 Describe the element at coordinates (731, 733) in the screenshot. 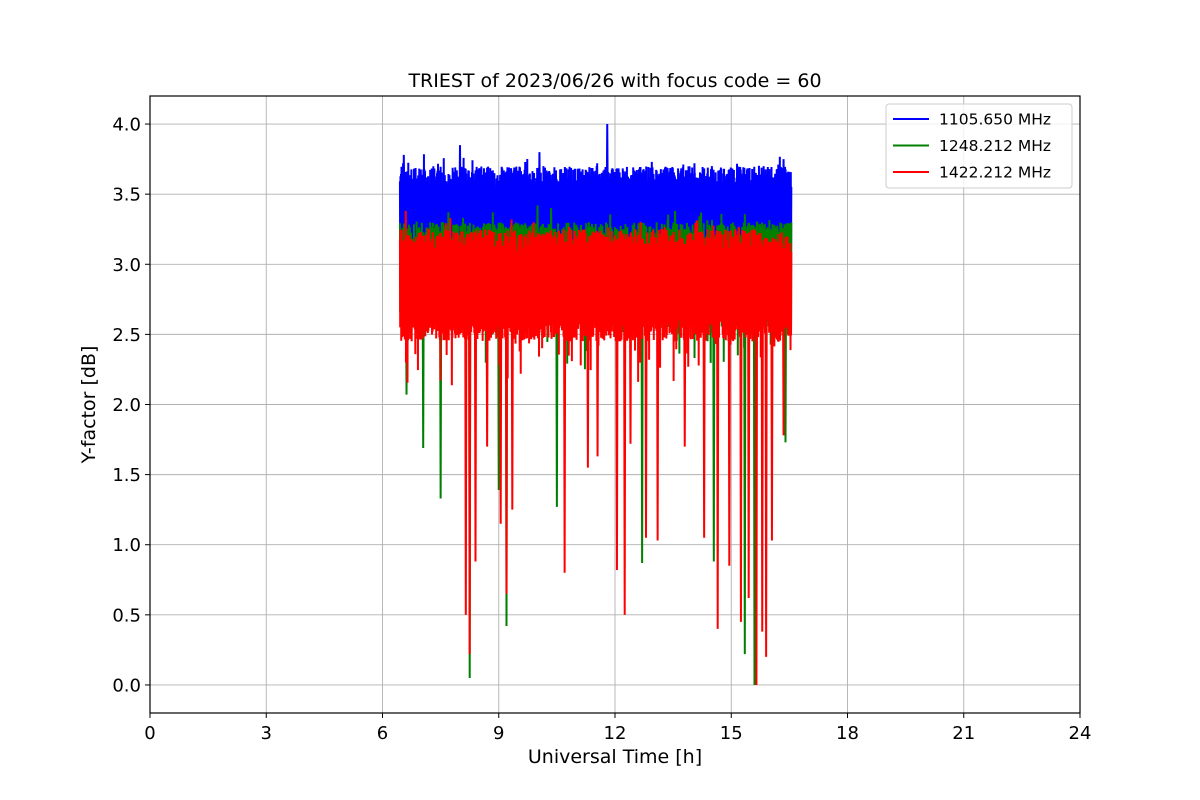

I see `x-tick-label: 15` at that location.